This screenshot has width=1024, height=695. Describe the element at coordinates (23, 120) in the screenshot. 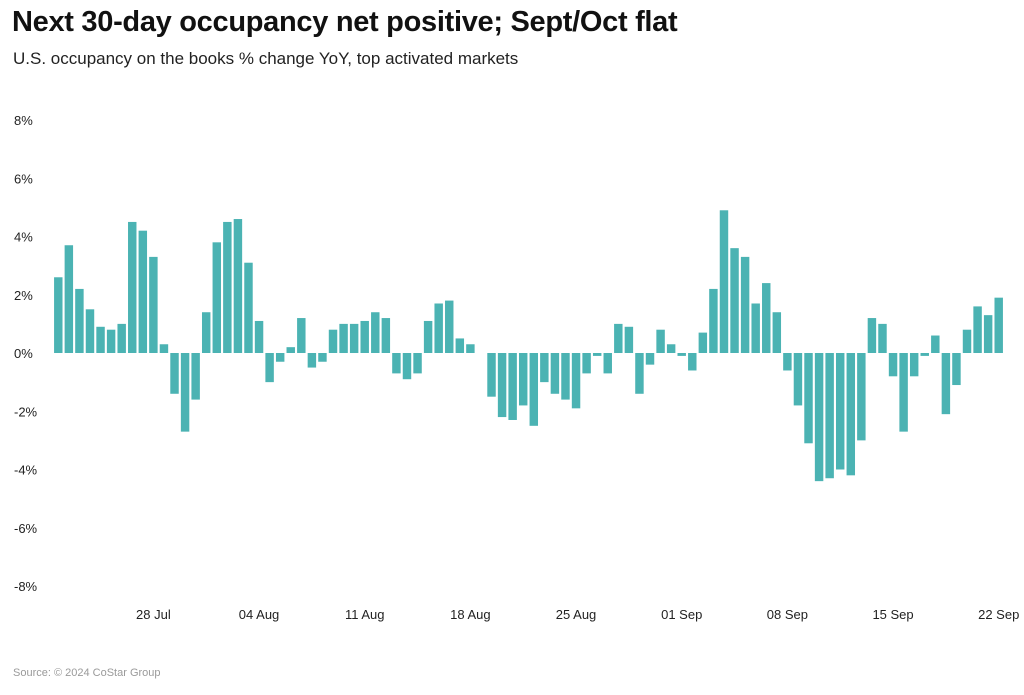

I see `y-tick-label: 8%` at that location.